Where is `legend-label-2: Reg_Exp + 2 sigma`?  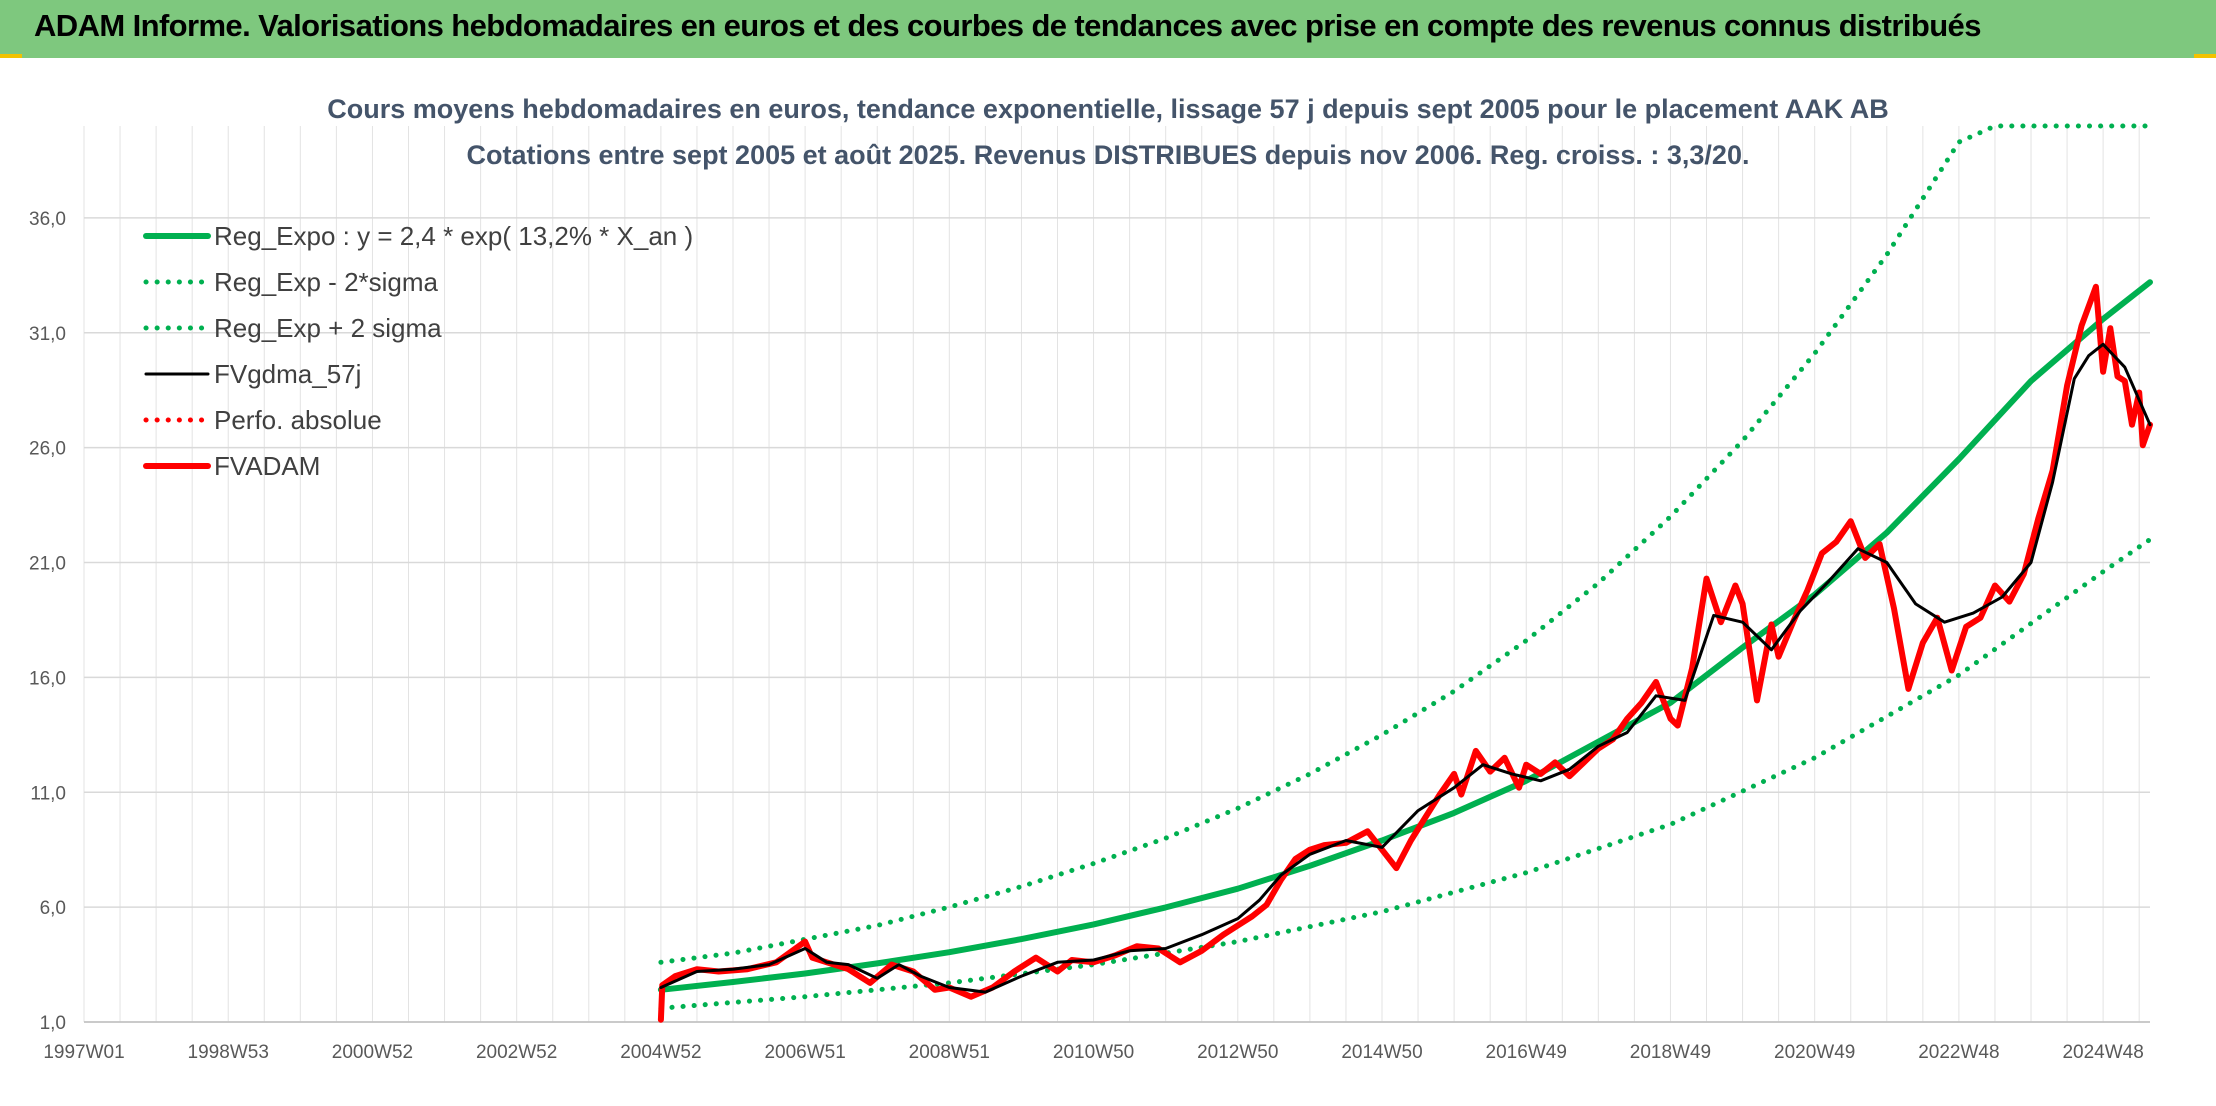 legend-label-2: Reg_Exp + 2 sigma is located at coordinates (328, 328).